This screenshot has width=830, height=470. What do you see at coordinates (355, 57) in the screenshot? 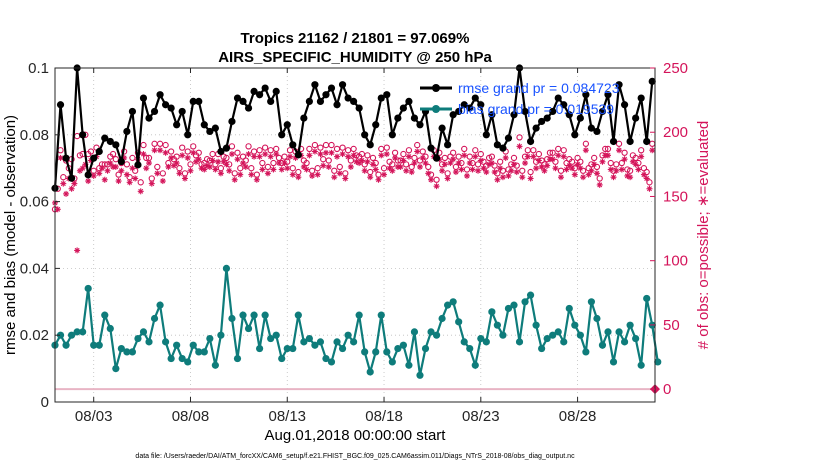
I see `chart-subtitle: AIRS_SPECIFIC_HUMIDITY @ 250 hPa` at bounding box center [355, 57].